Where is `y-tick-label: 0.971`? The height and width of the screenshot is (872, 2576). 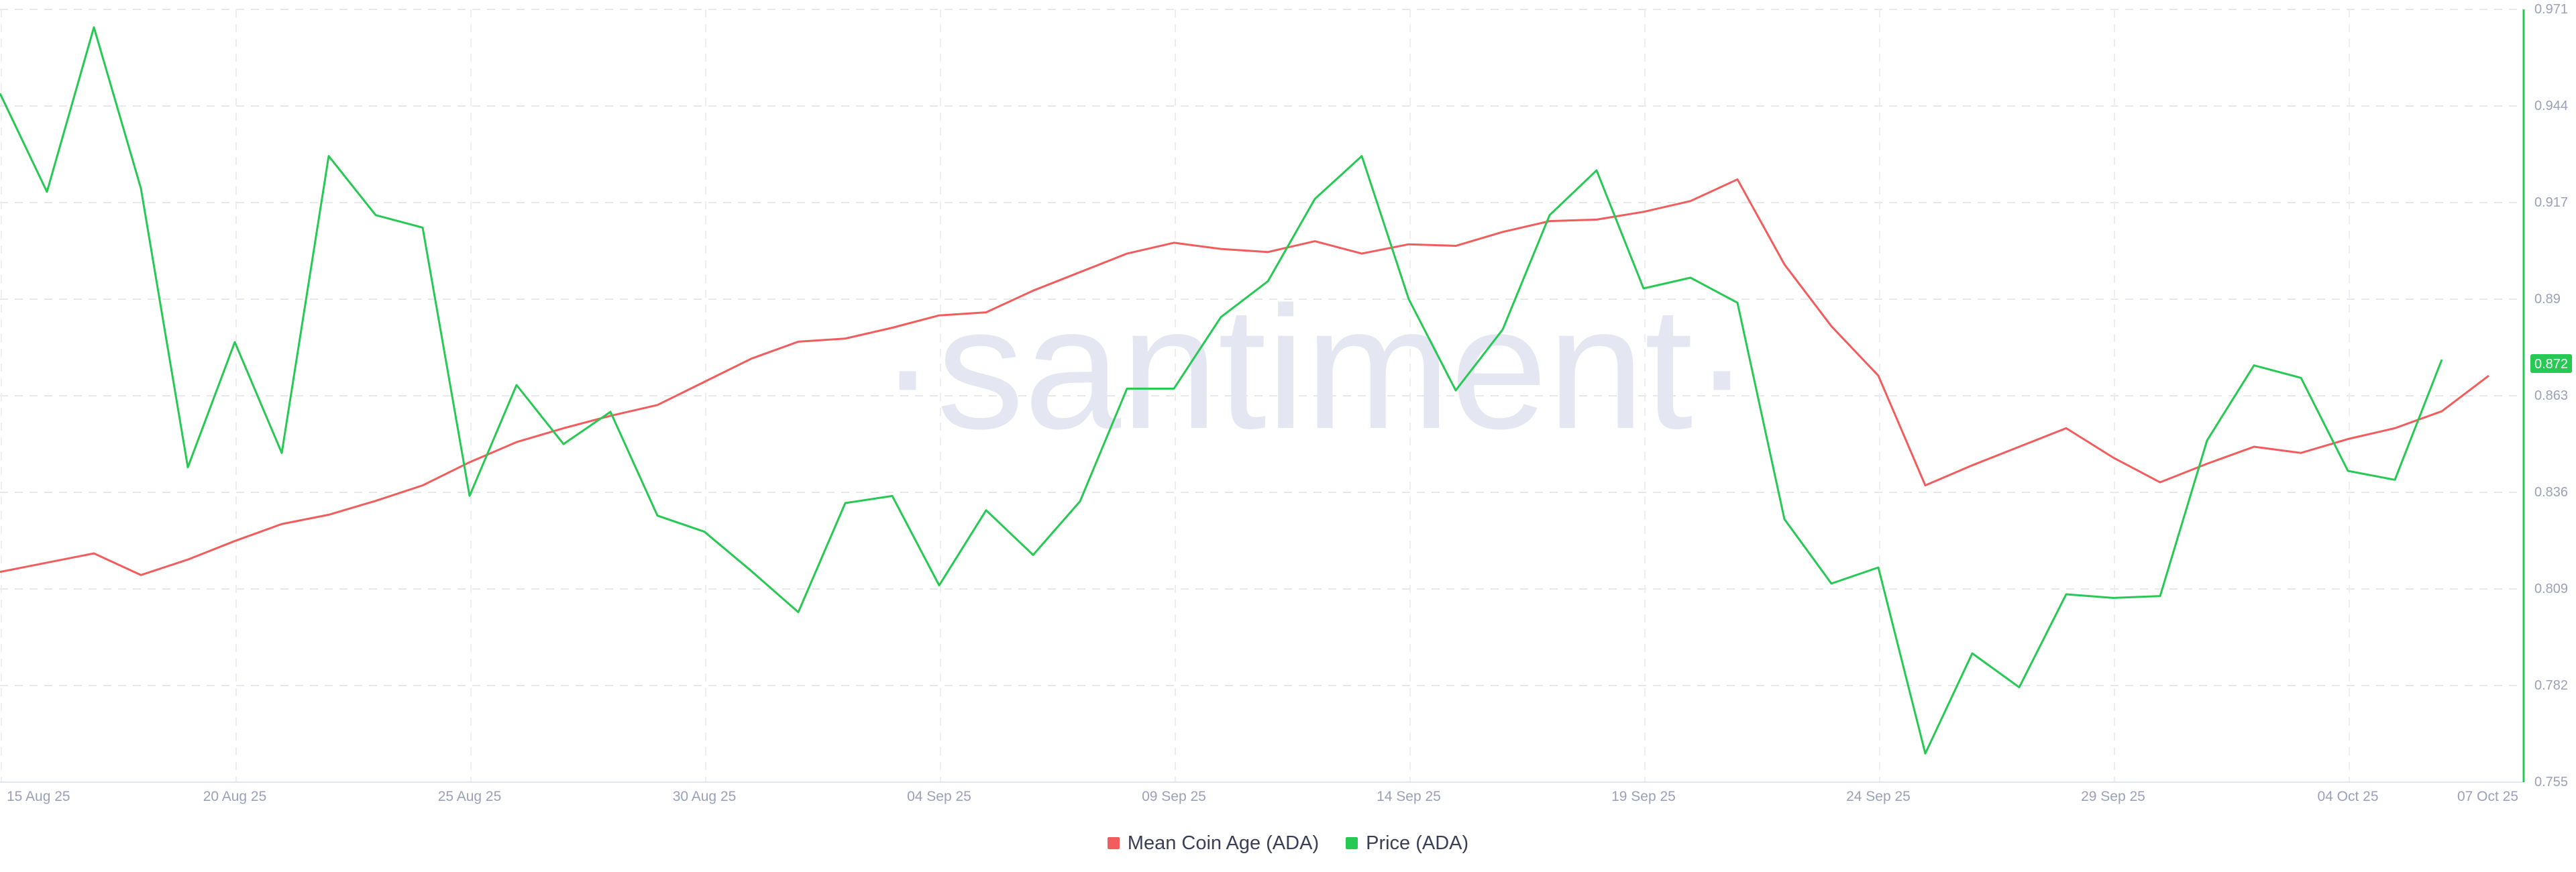 y-tick-label: 0.971 is located at coordinates (2551, 9).